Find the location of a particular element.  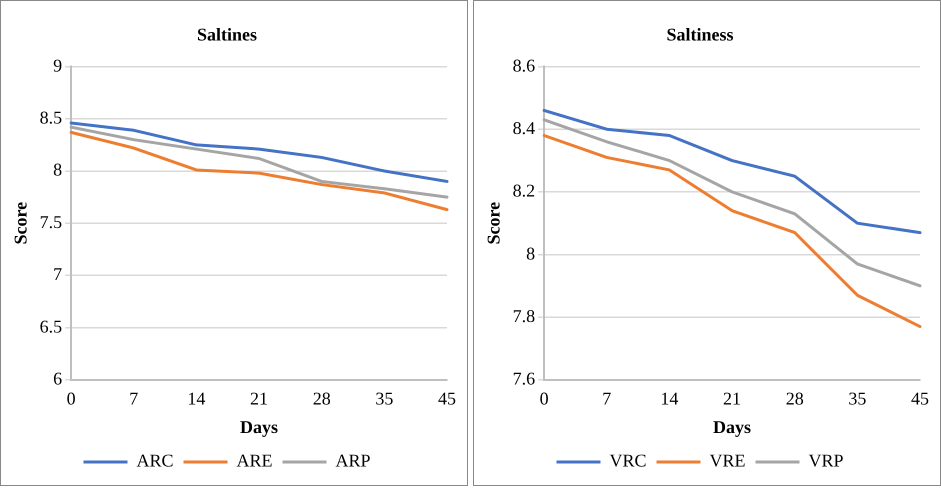

y-tick-label: 8.6 is located at coordinates (524, 65).